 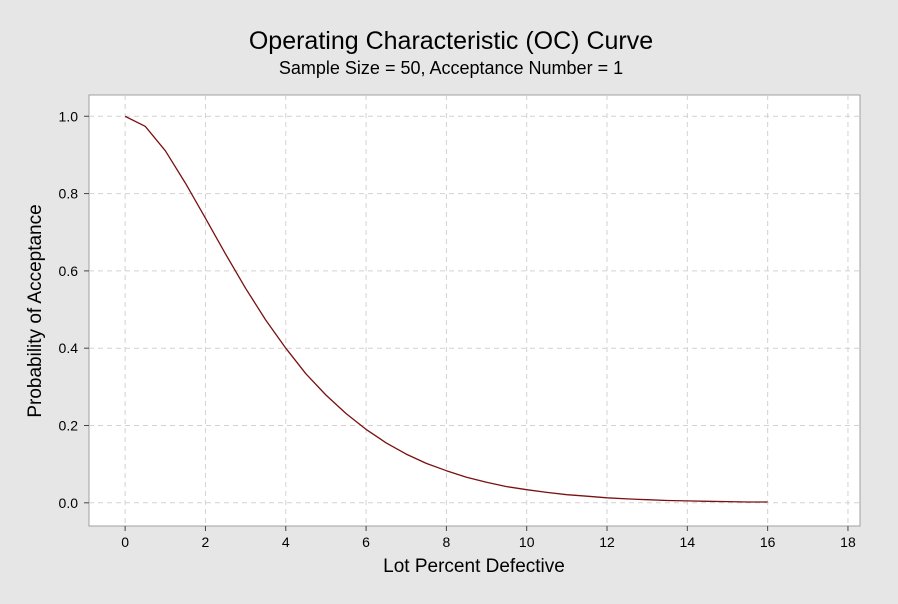 I want to click on x-tick-label: 4, so click(x=286, y=542).